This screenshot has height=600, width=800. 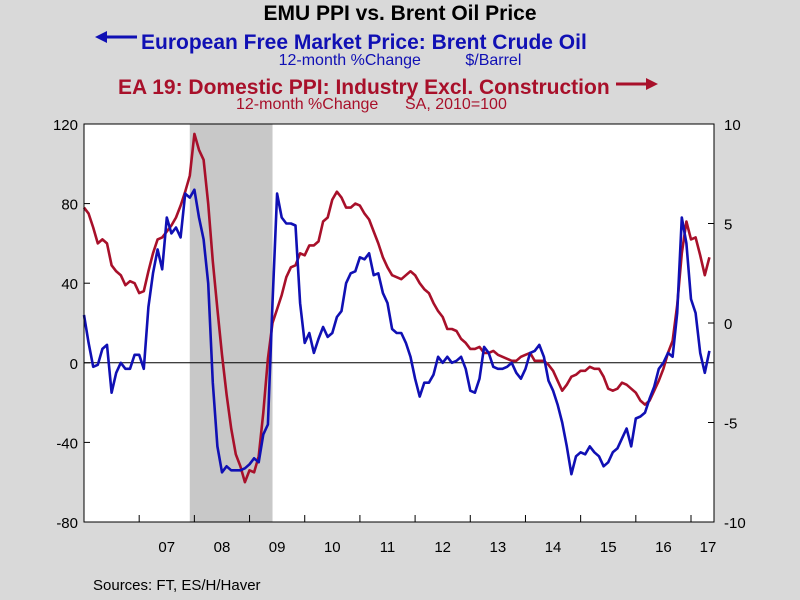 I want to click on left-tick-label: 120, so click(x=65, y=125).